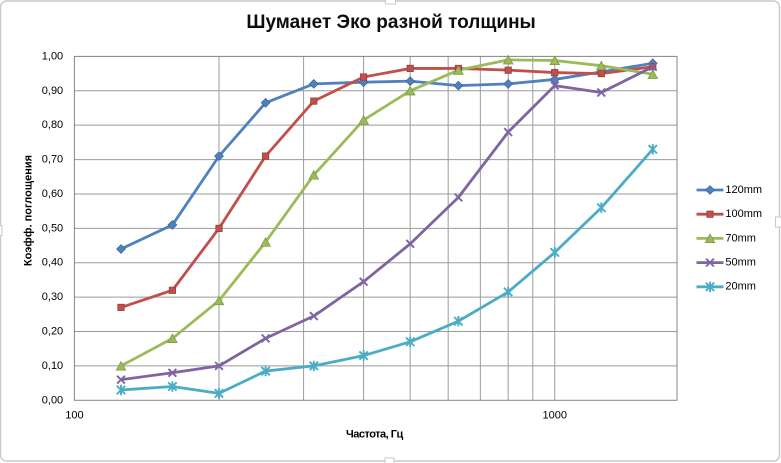 Image resolution: width=781 pixels, height=463 pixels. I want to click on svg-text: 50mm, so click(740, 263).